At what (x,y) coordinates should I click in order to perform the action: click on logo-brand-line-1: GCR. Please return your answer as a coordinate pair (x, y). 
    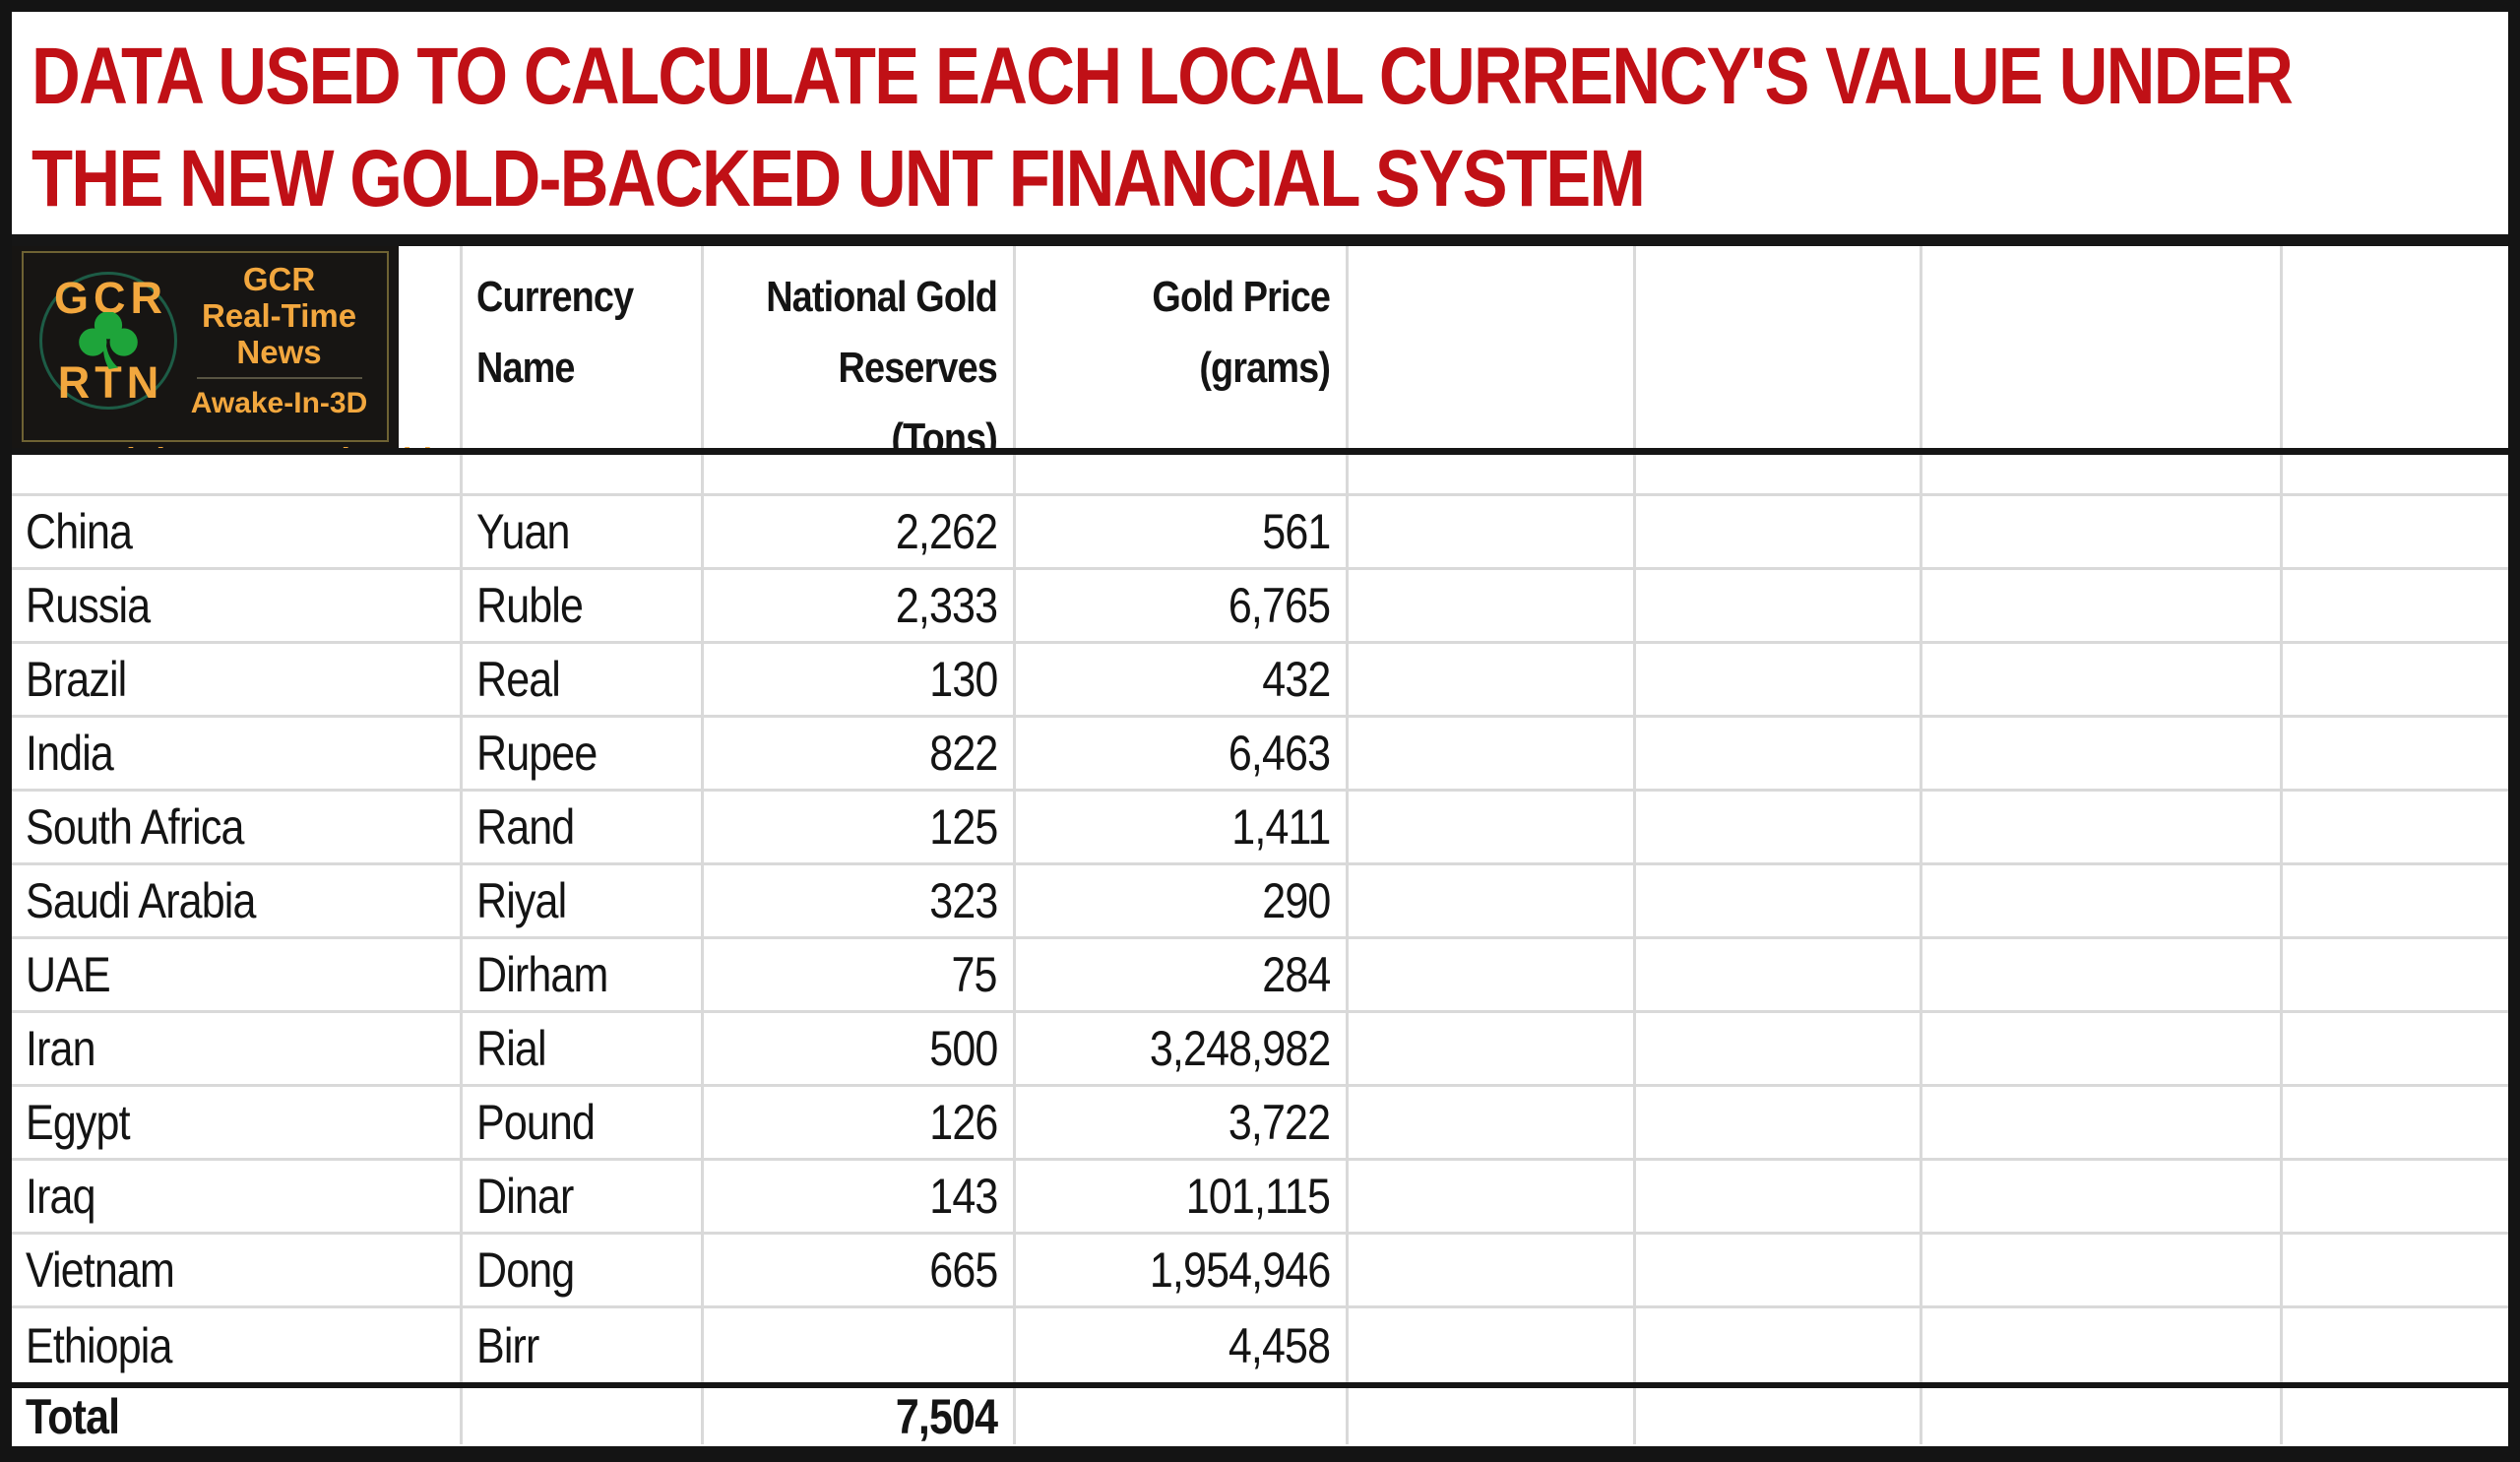
    Looking at the image, I should click on (279, 279).